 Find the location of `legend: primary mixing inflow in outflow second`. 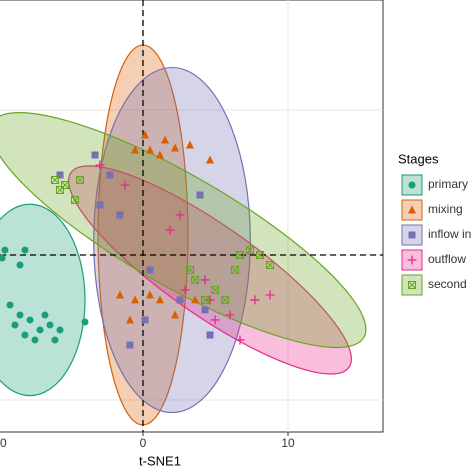

legend: primary mixing inflow in outflow second is located at coordinates (436, 235).